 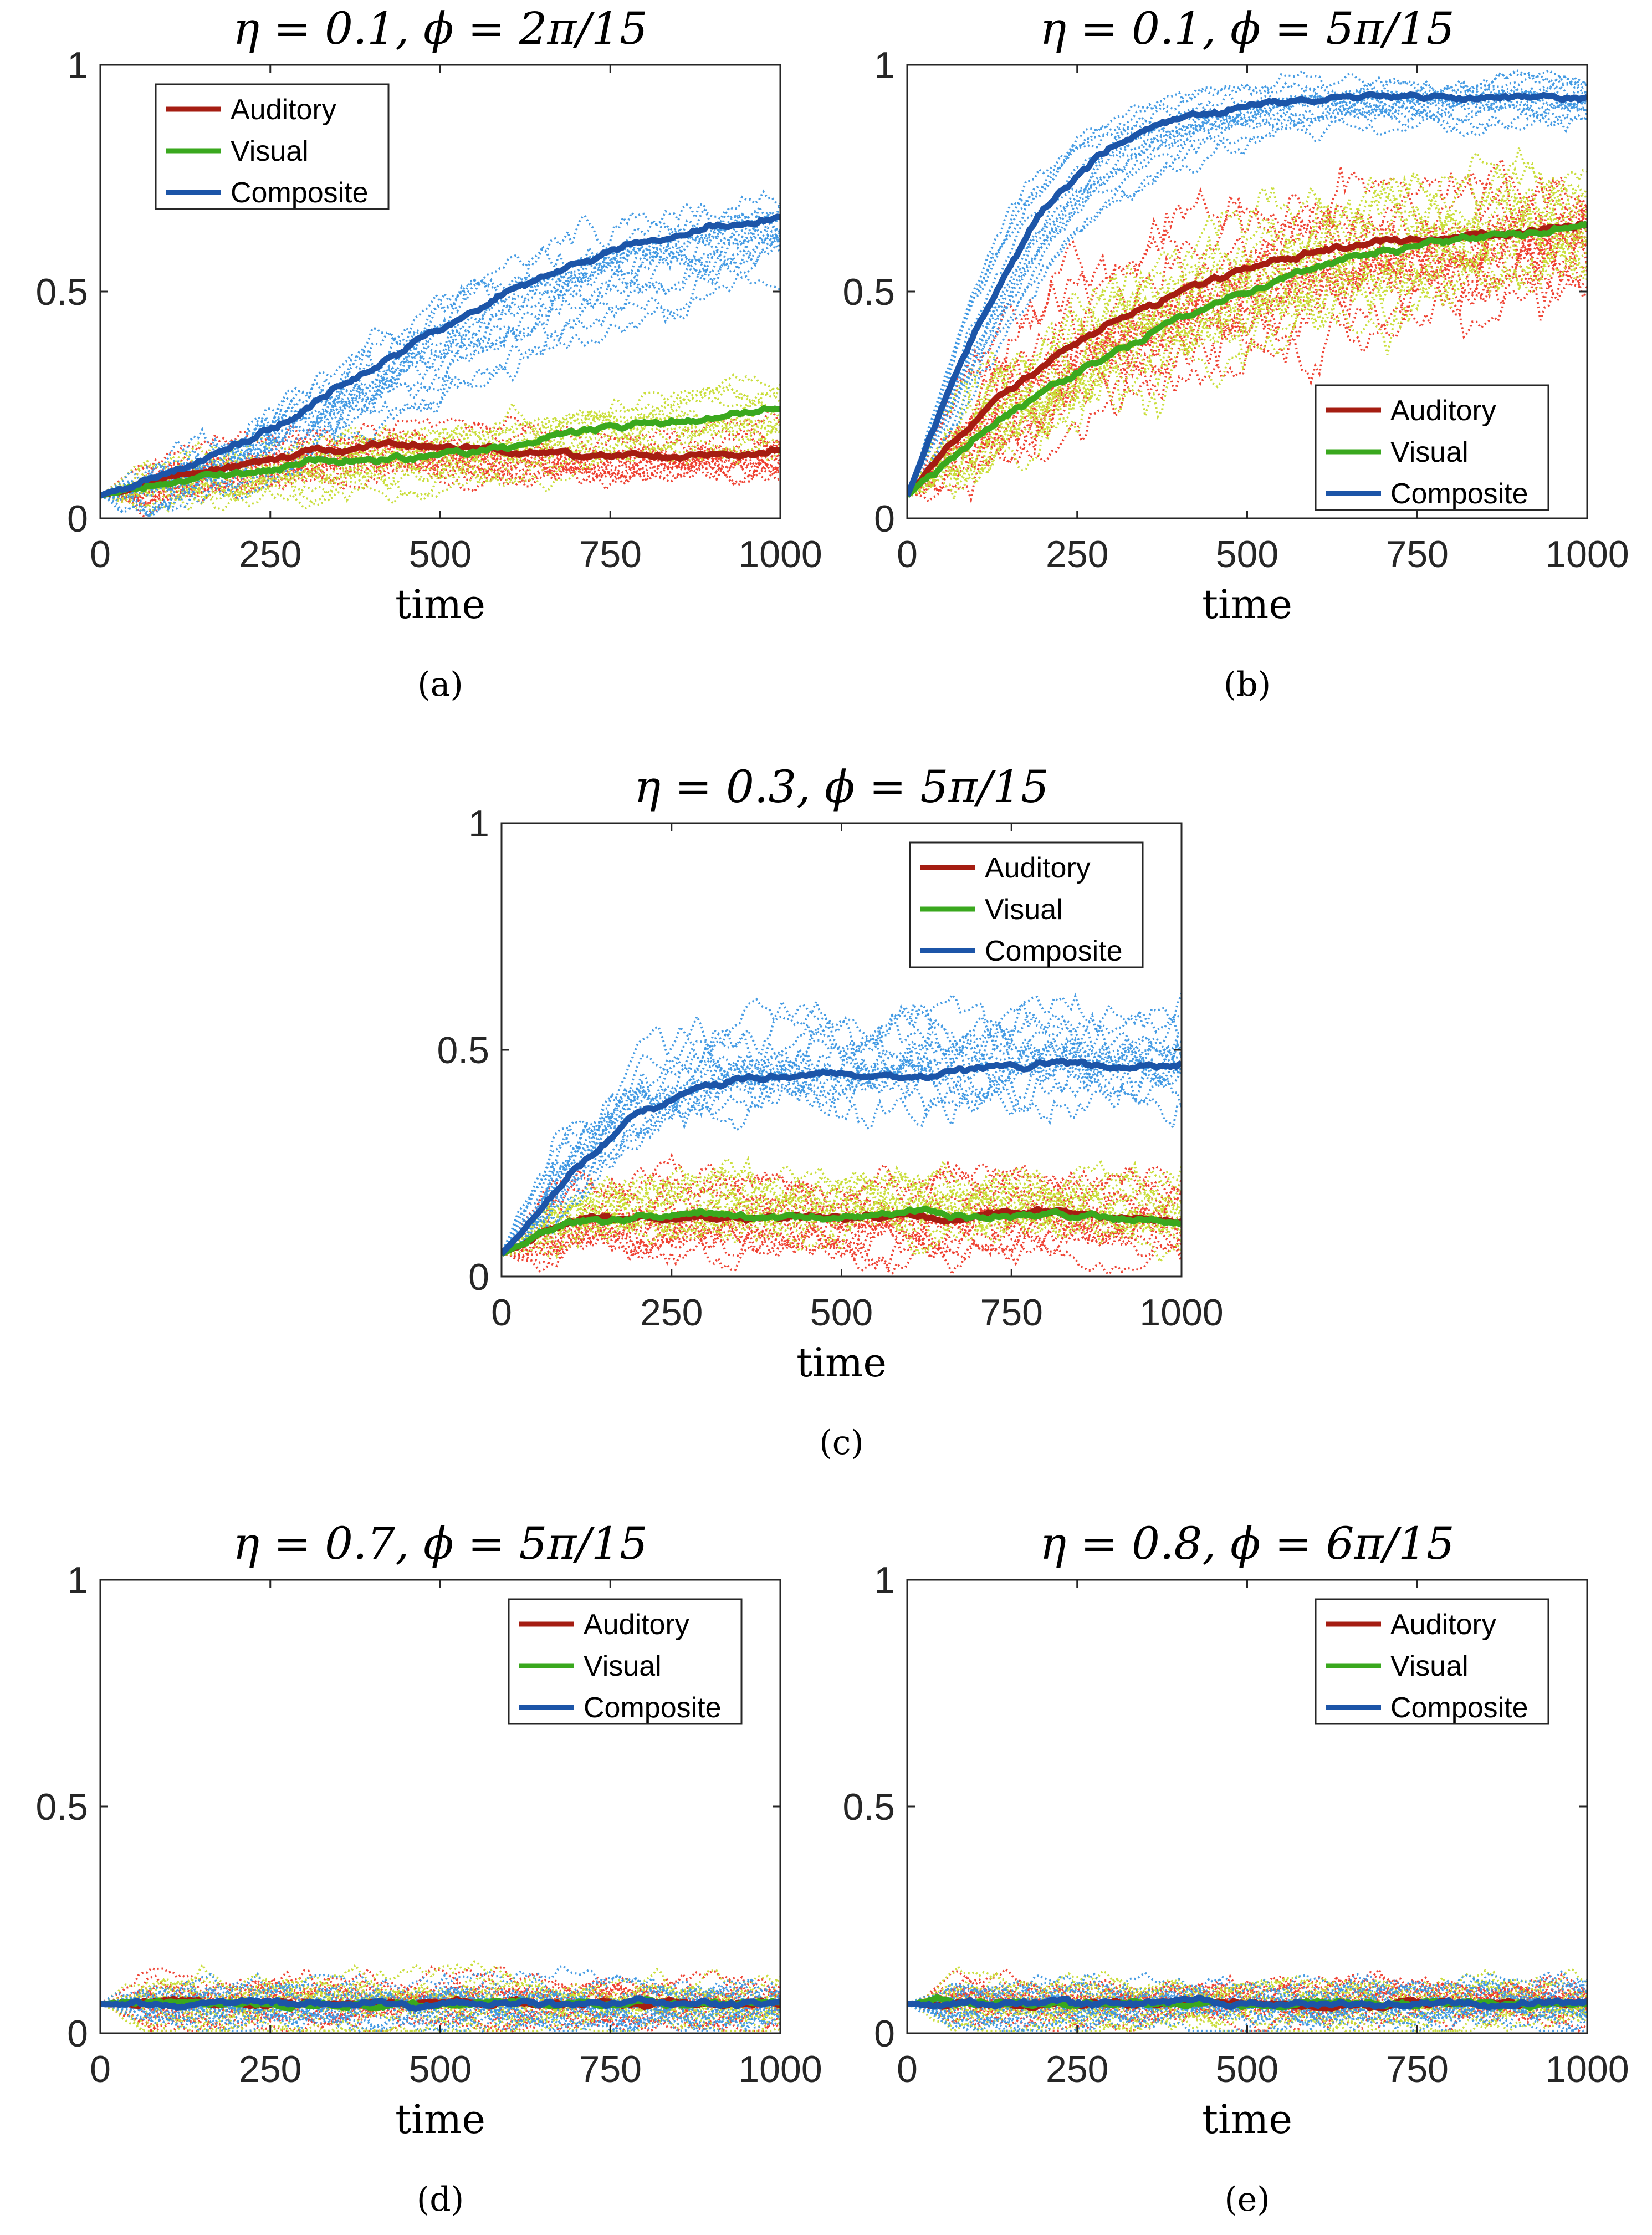 I want to click on traces-c, so click(x=842, y=1134).